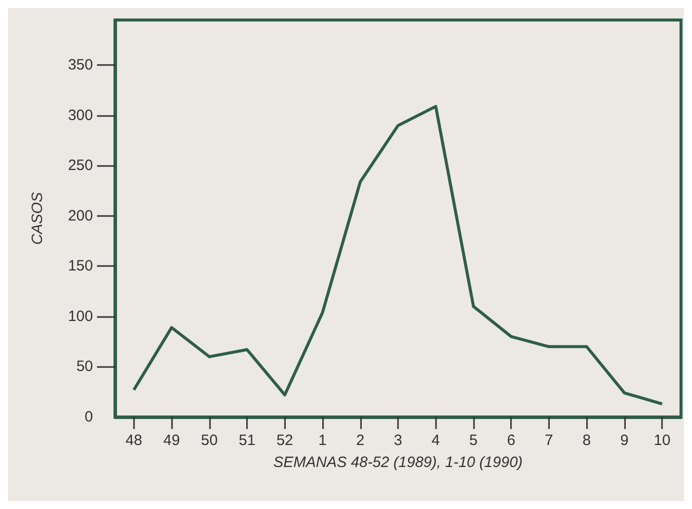 This screenshot has width=692, height=509. What do you see at coordinates (473, 440) in the screenshot?
I see `x-tick-label: 5` at bounding box center [473, 440].